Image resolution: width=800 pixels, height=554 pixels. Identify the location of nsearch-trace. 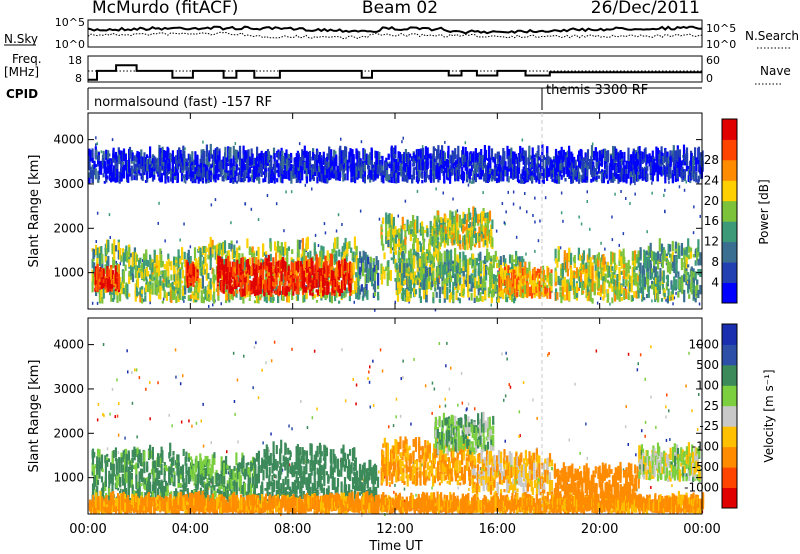
(395, 35).